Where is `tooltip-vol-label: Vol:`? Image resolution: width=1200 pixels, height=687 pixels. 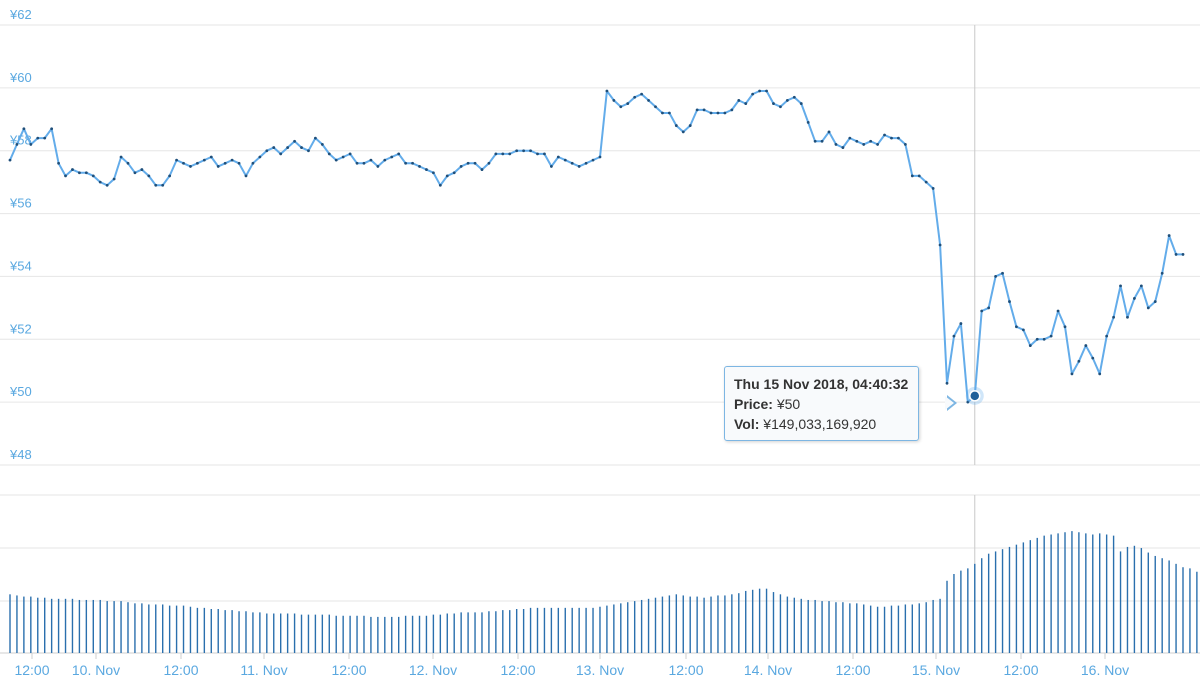
tooltip-vol-label: Vol: is located at coordinates (747, 424).